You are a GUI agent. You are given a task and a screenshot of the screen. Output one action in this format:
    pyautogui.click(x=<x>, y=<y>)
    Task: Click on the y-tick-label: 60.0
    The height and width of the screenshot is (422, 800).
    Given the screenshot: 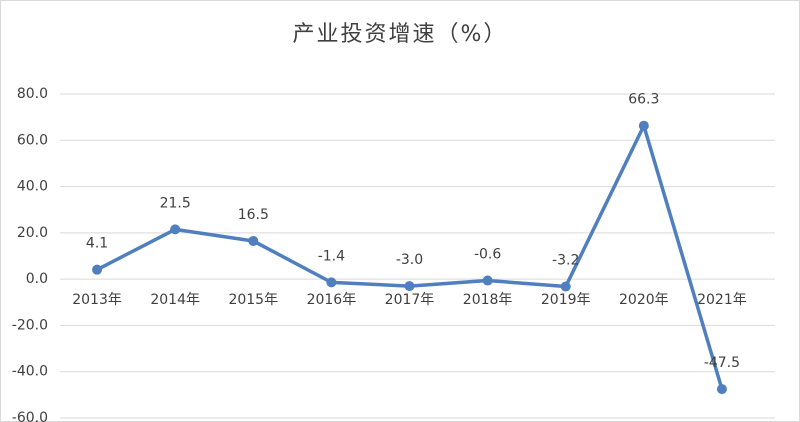 What is the action you would take?
    pyautogui.click(x=32, y=140)
    